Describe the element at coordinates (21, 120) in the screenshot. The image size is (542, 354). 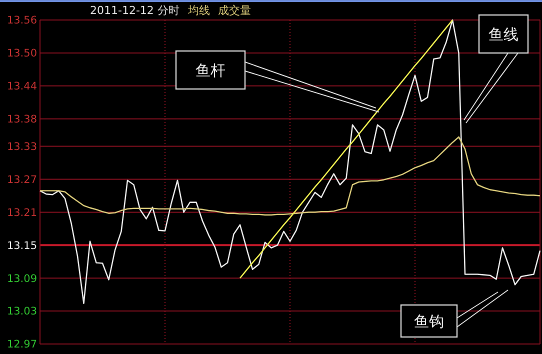
I see `y-tick-label: 13.38` at that location.